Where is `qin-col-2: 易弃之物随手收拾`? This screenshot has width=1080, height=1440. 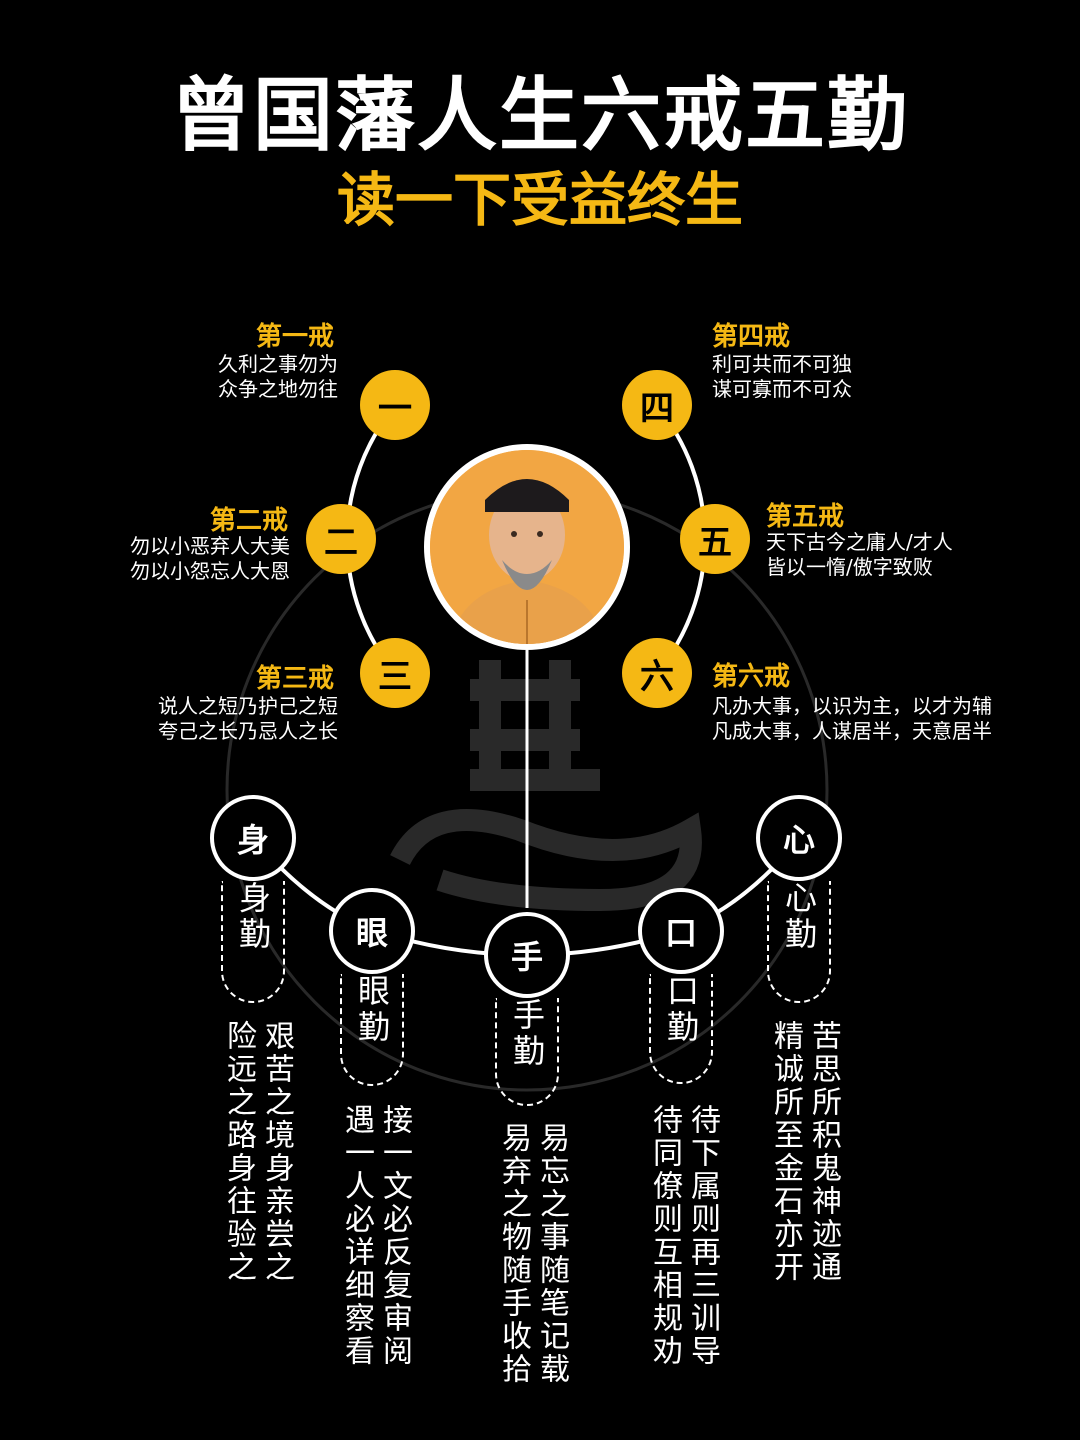
qin-col-2: 易弃之物随手收拾 is located at coordinates (513, 1254).